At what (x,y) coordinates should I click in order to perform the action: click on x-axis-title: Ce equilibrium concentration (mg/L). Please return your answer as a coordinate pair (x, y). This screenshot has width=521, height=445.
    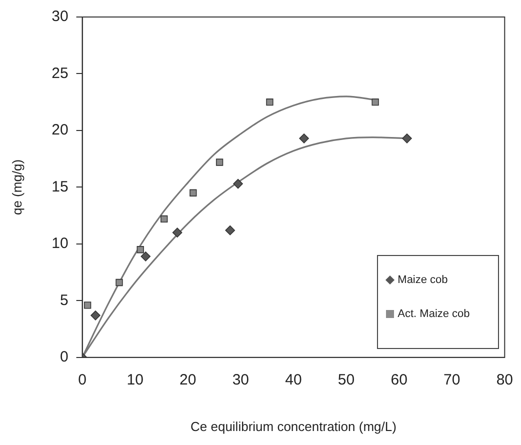
    Looking at the image, I should click on (293, 426).